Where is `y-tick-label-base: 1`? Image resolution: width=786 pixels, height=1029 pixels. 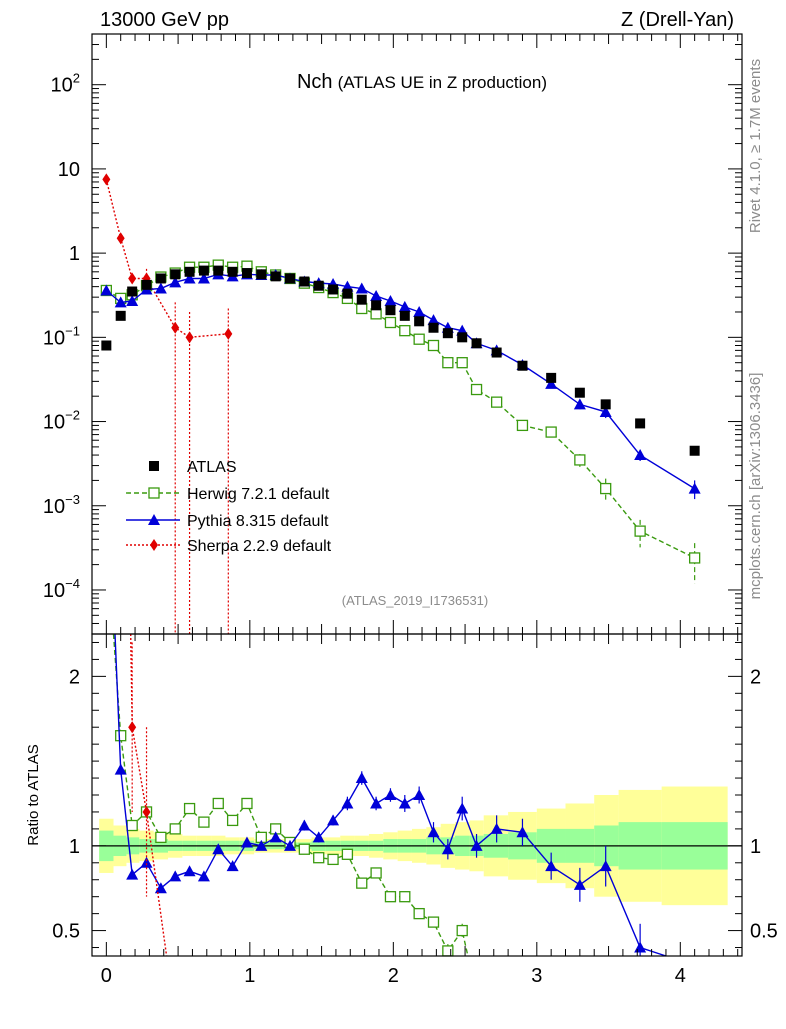
y-tick-label-base: 1 is located at coordinates (74, 254).